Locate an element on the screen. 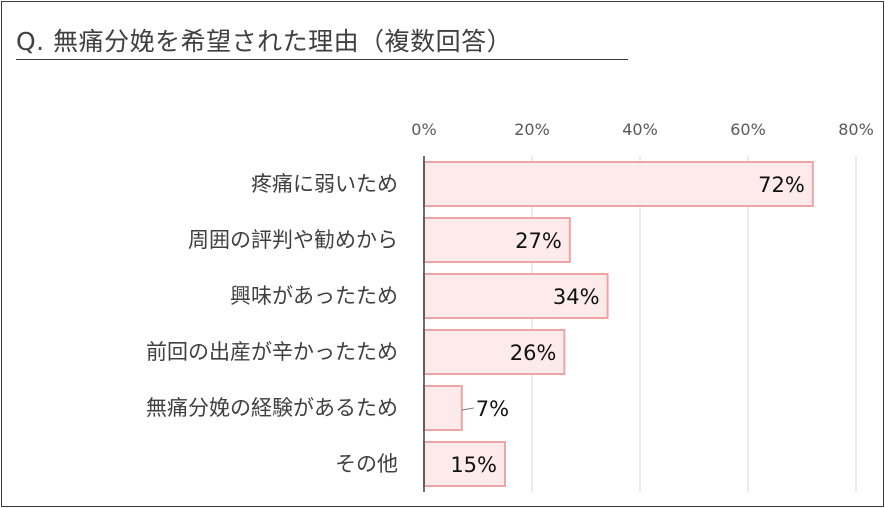 The image size is (885, 508). title-underline is located at coordinates (322, 59).